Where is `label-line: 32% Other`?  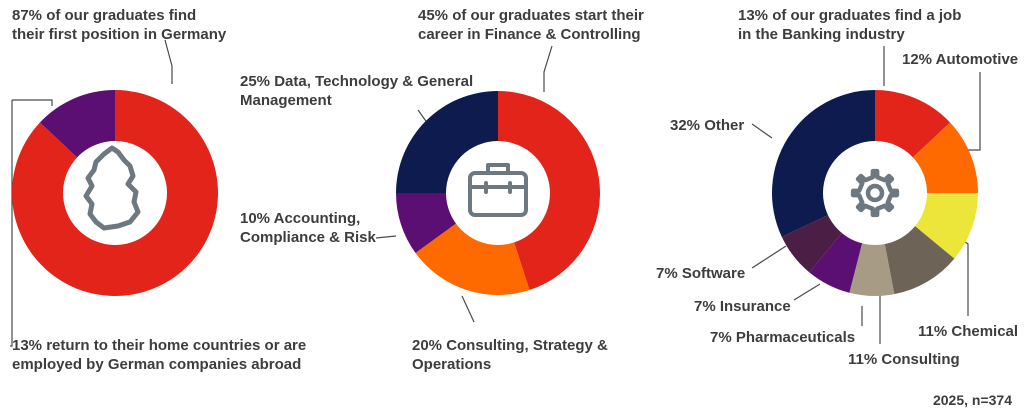 label-line: 32% Other is located at coordinates (707, 125).